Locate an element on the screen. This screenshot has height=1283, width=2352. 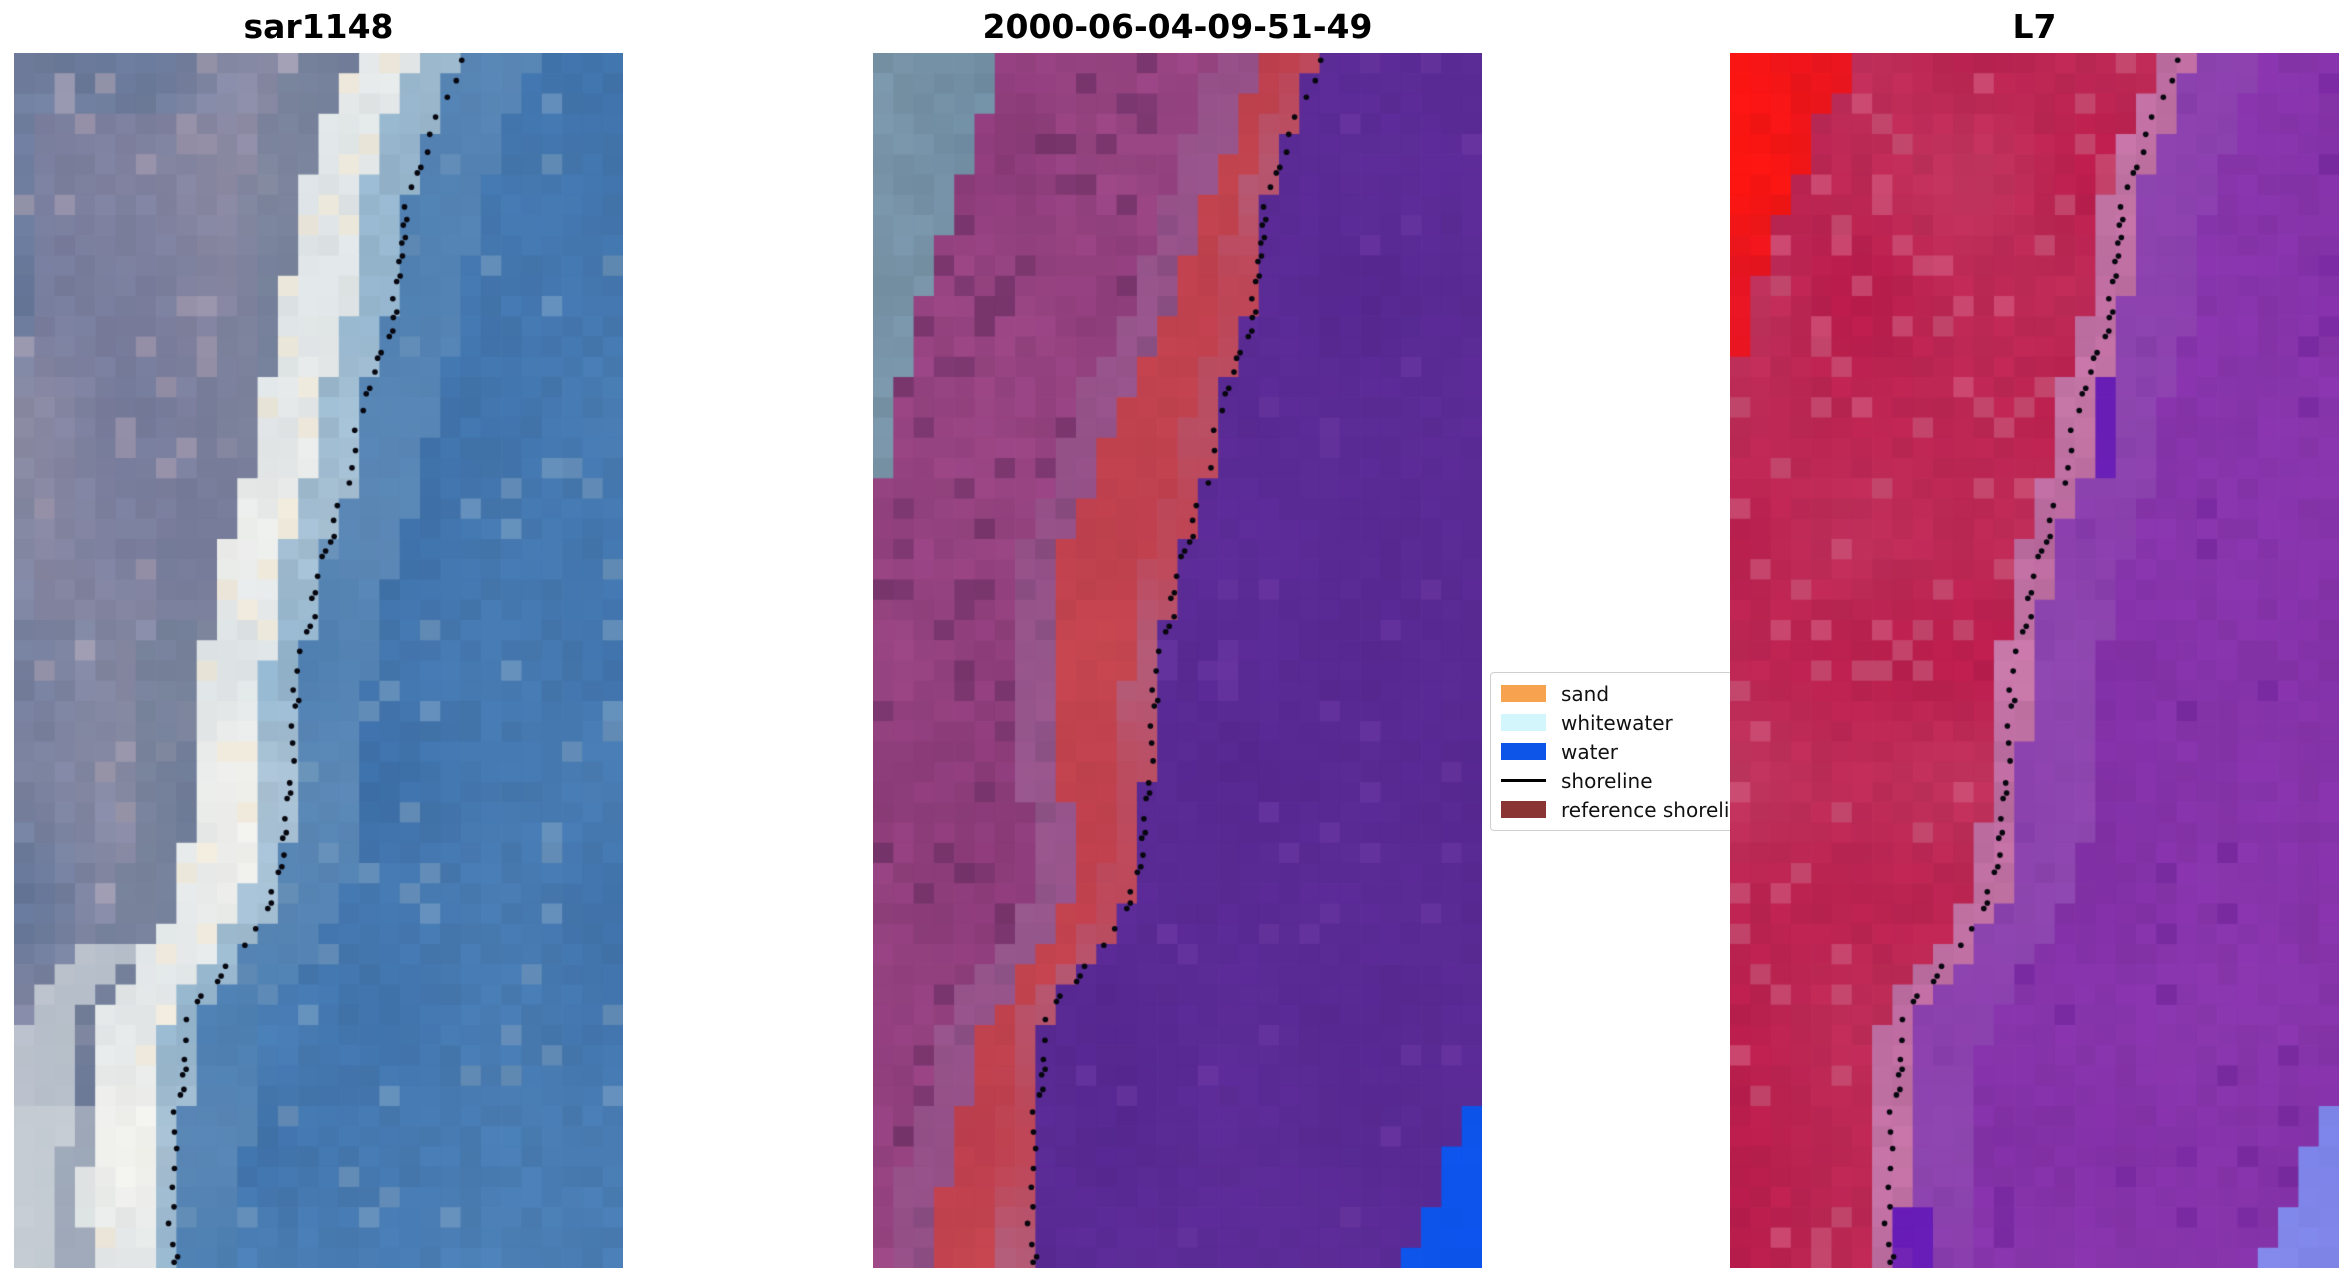
legend-item-whitewater: whitewater is located at coordinates (1622, 722).